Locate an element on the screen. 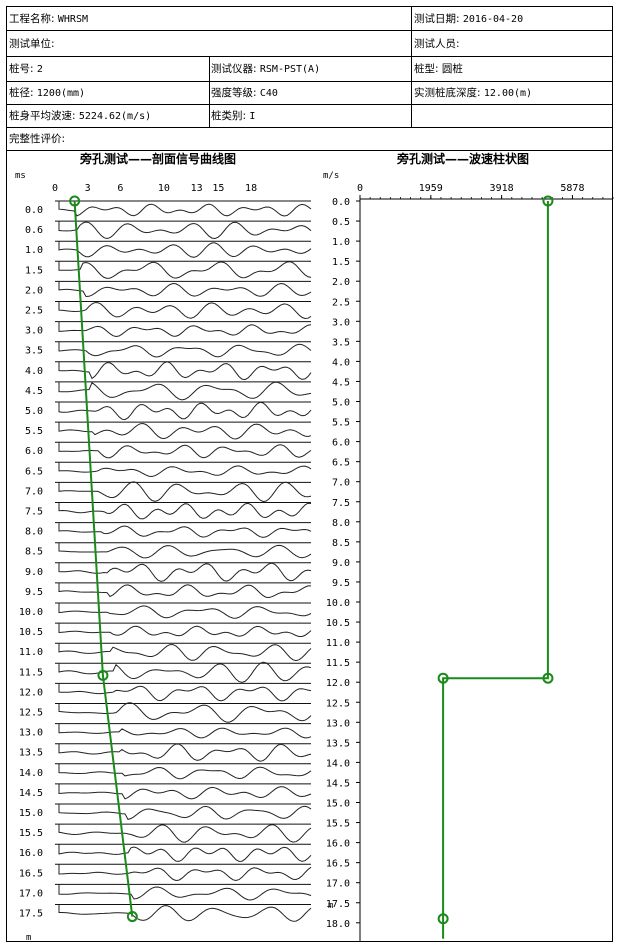 This screenshot has width=620, height=949. depth-tick-label: 4.0 is located at coordinates (341, 362).